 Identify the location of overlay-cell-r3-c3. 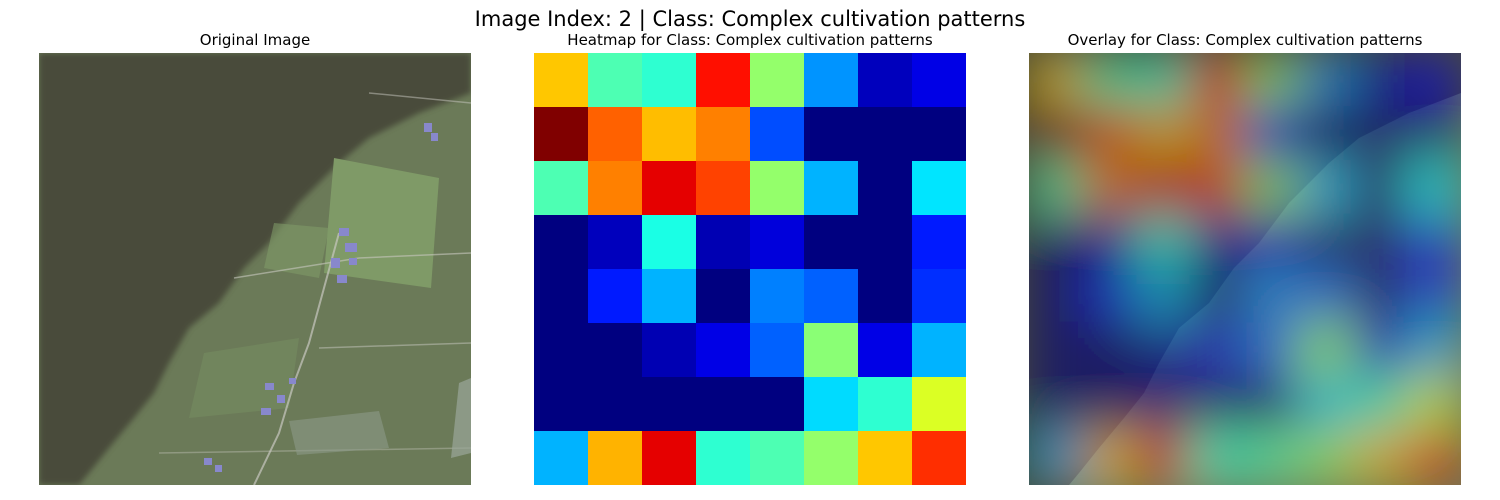
(1218, 242).